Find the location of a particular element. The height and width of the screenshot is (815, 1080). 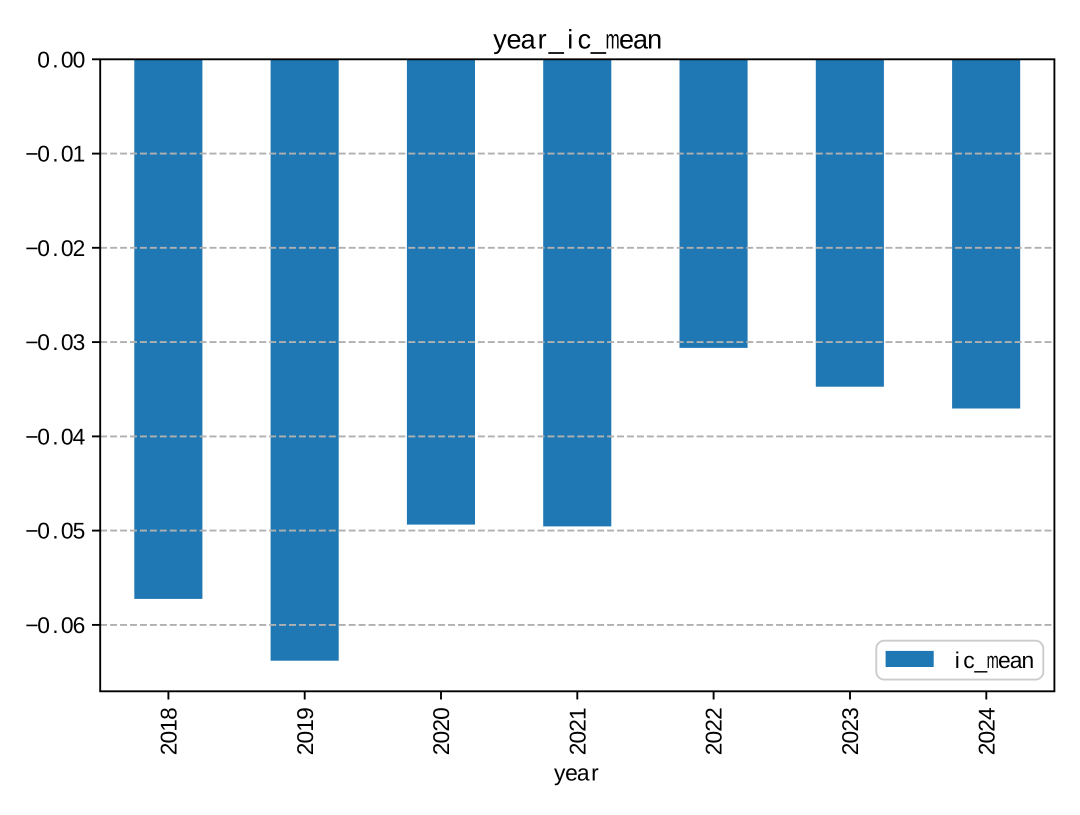

svg-text: 0.00 is located at coordinates (61, 59).